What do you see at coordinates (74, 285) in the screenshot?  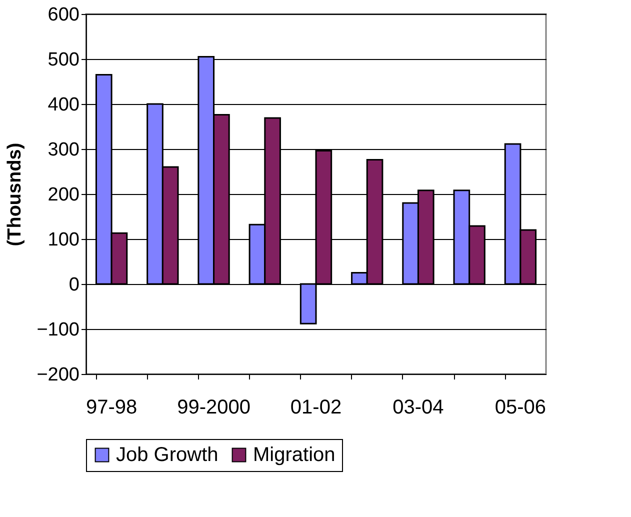 I see `y-tick-label: 0` at bounding box center [74, 285].